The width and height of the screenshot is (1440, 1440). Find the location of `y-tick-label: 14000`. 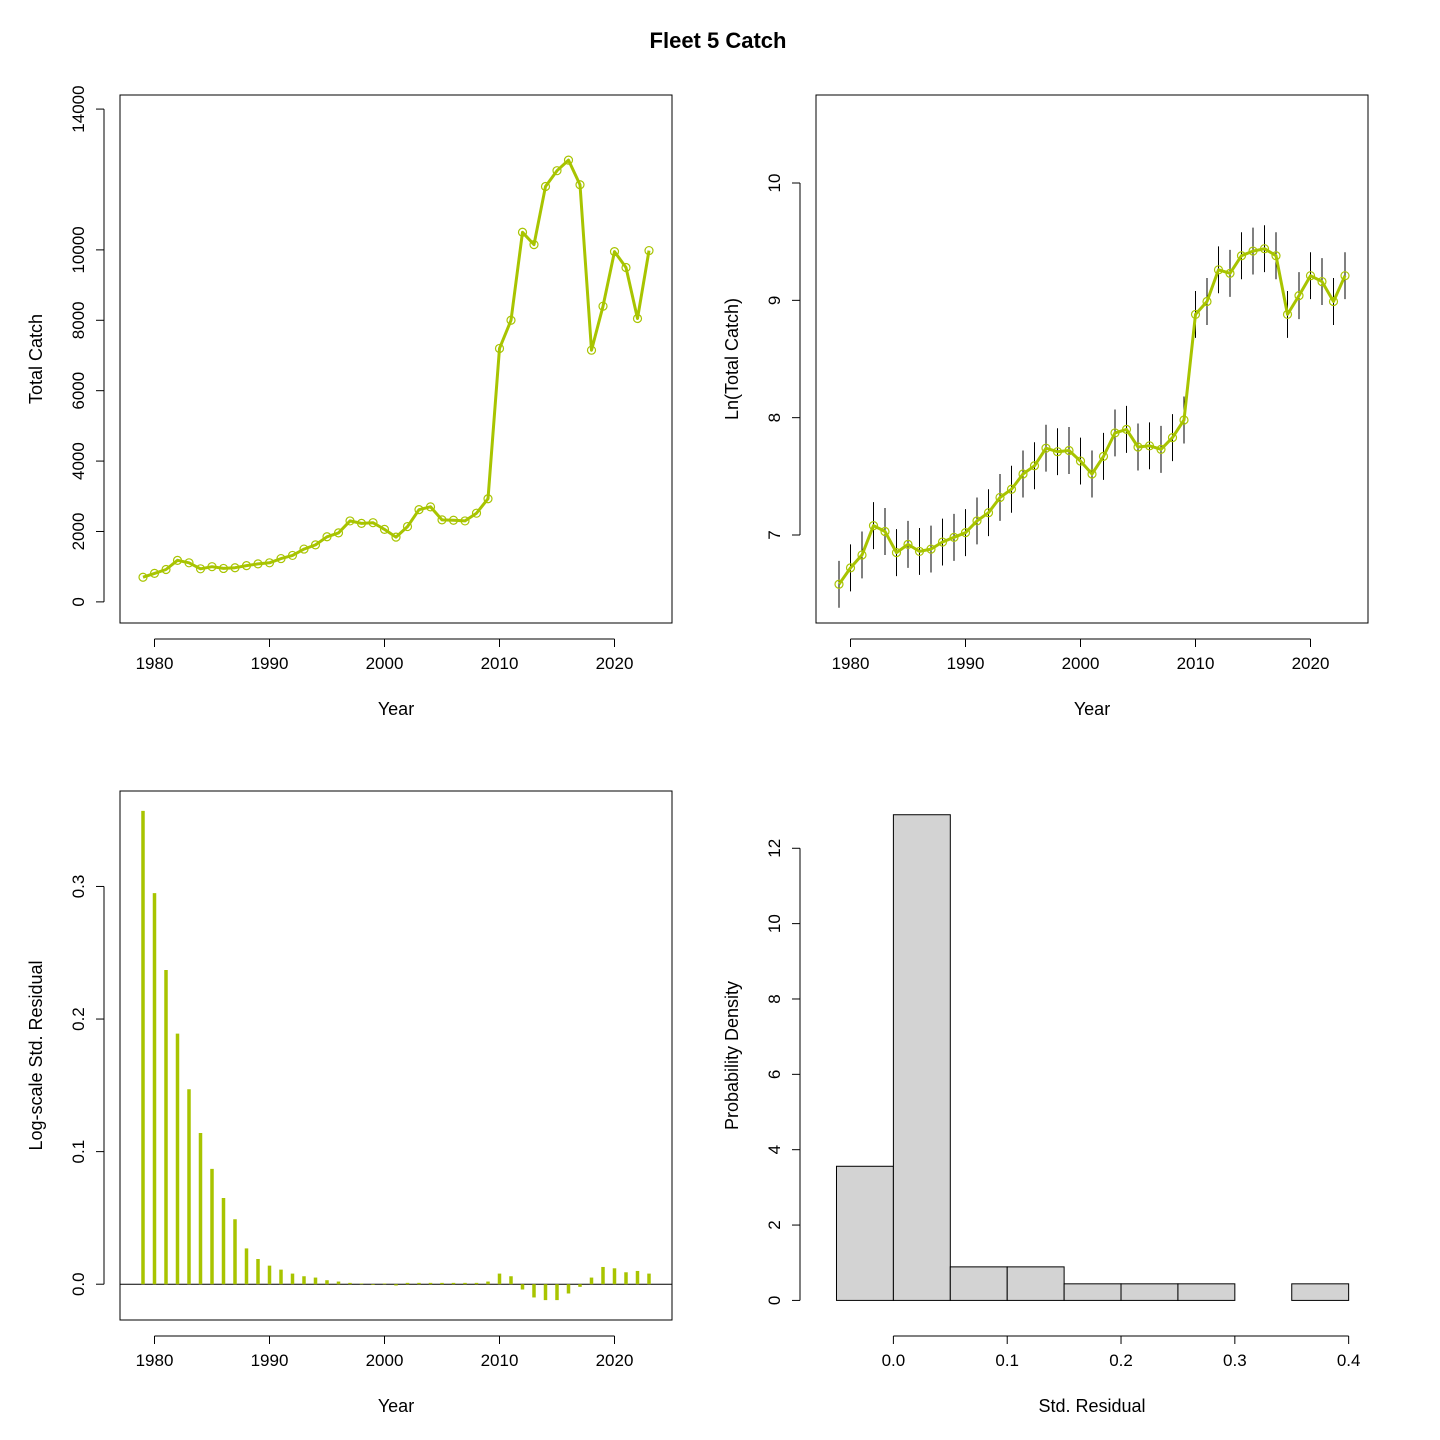

y-tick-label: 14000 is located at coordinates (78, 108).